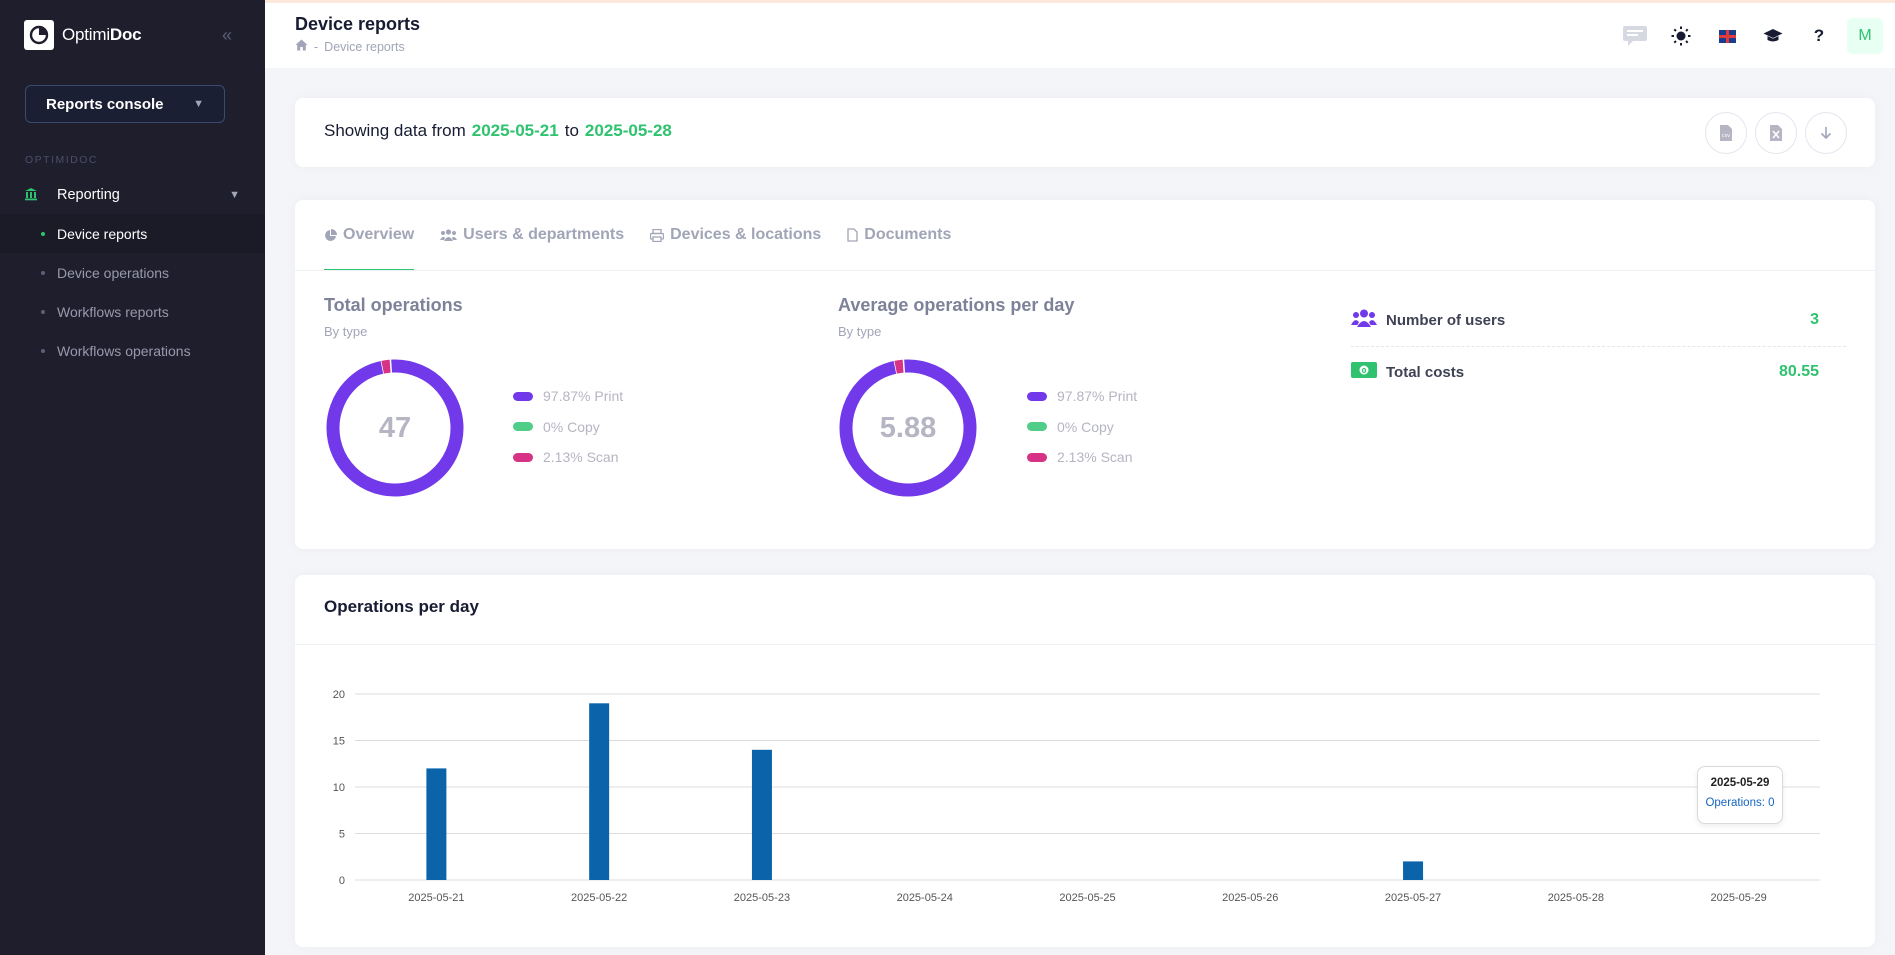  I want to click on kpi-divider, so click(1598, 346).